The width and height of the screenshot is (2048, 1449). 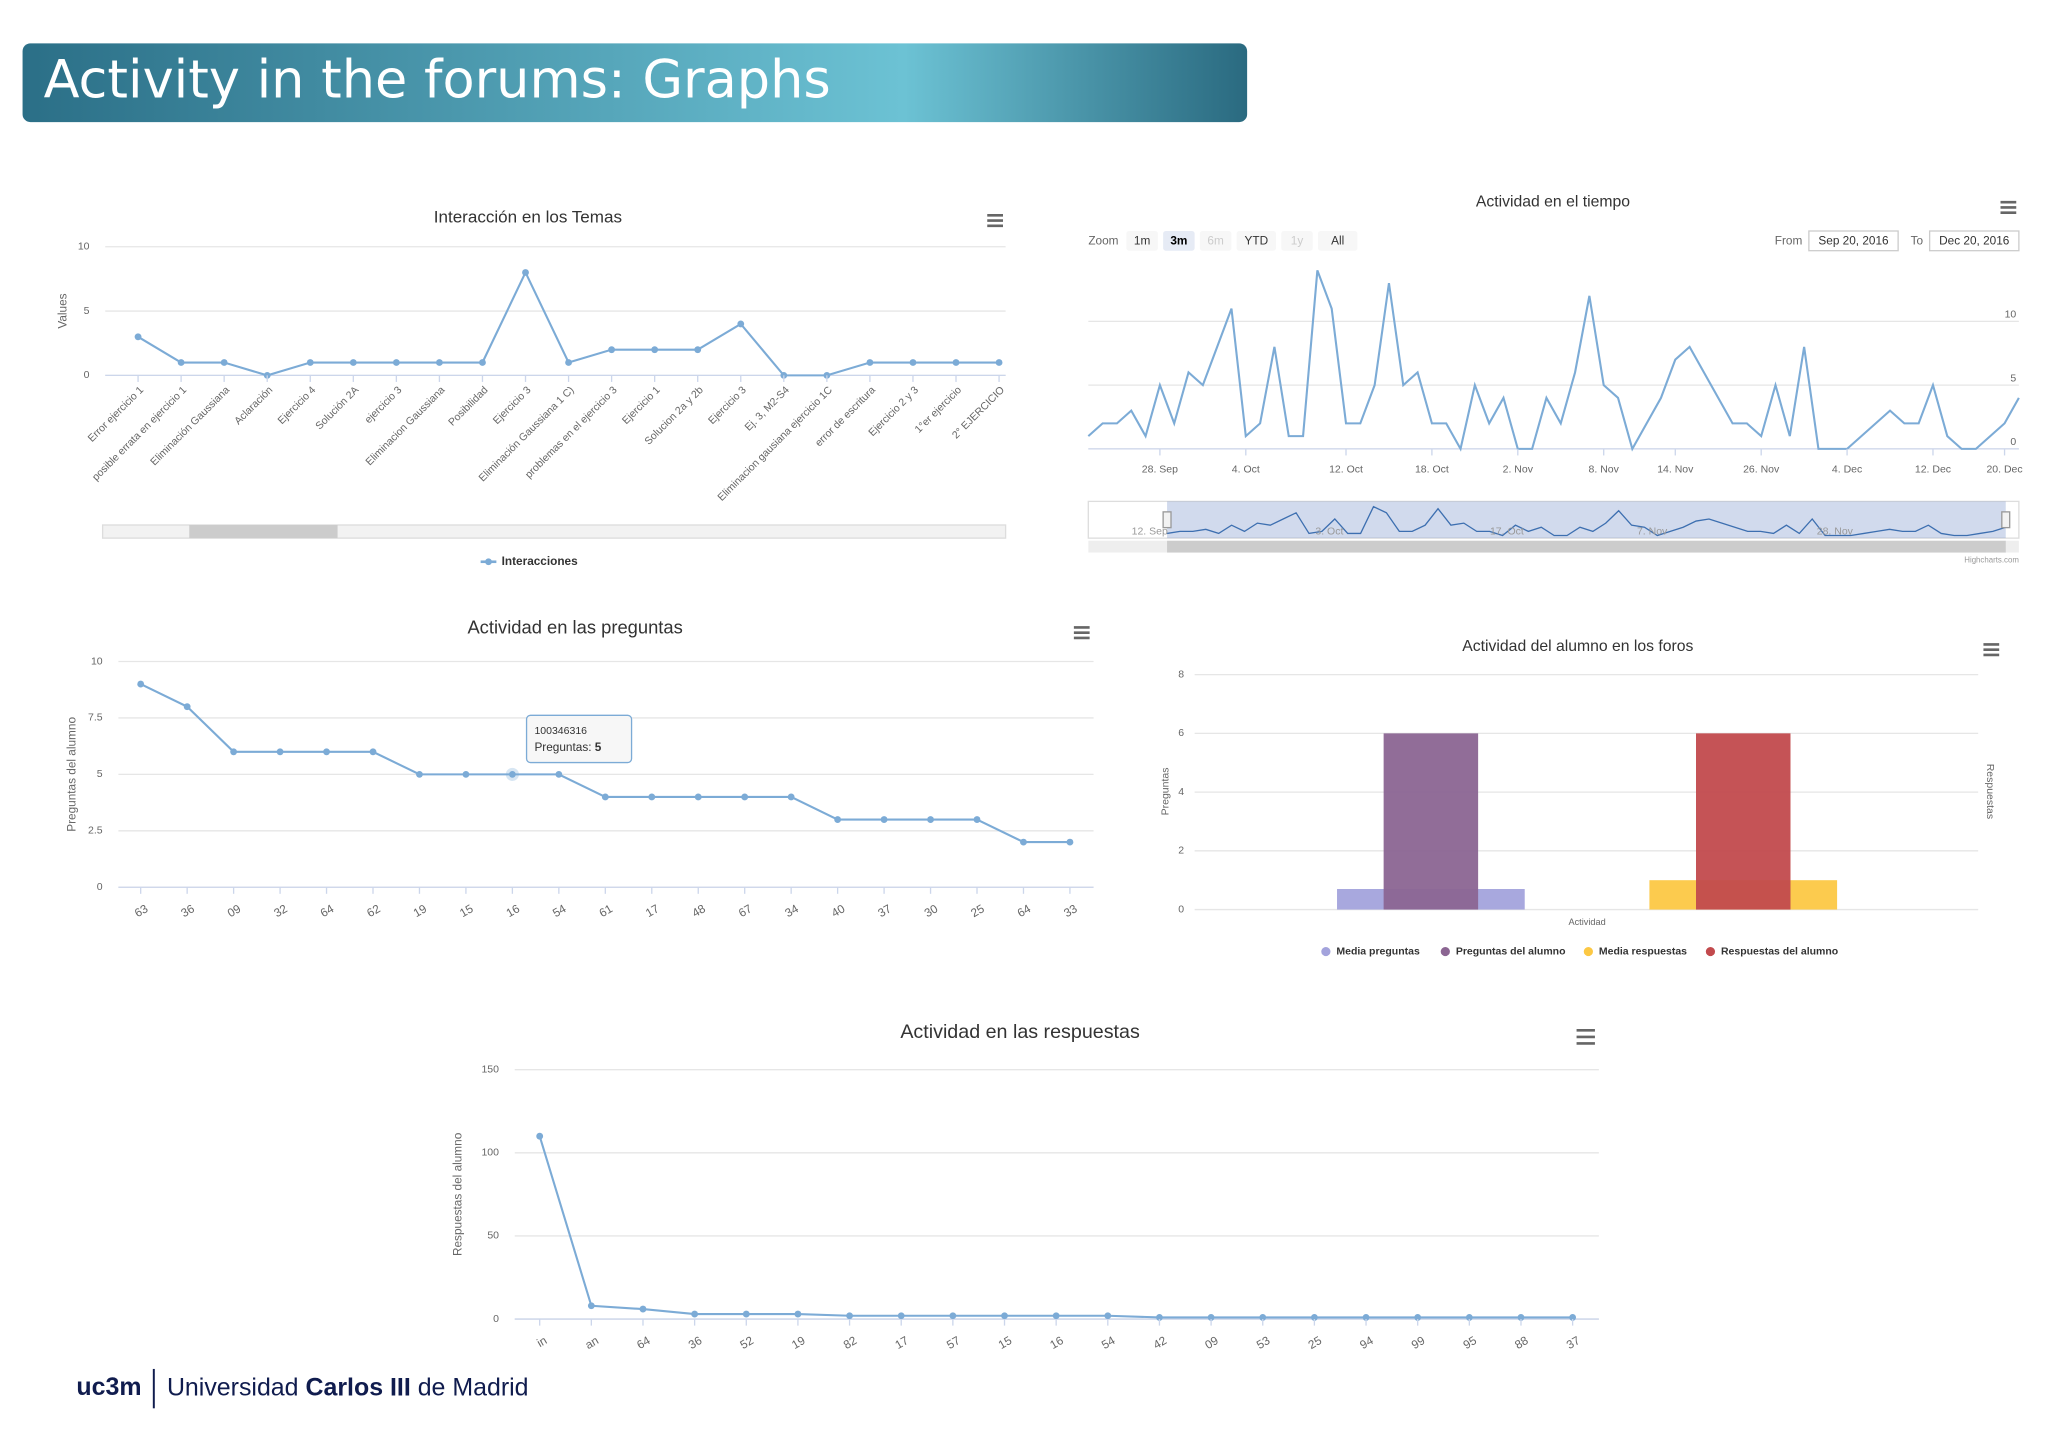 I want to click on x-tick-label: 36, so click(x=695, y=1342).